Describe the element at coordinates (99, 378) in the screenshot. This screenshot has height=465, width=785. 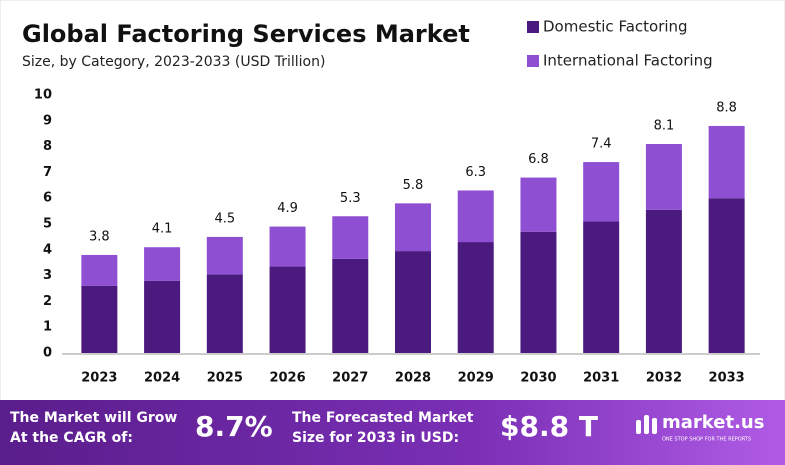
I see `x-tick-label: 2023` at that location.